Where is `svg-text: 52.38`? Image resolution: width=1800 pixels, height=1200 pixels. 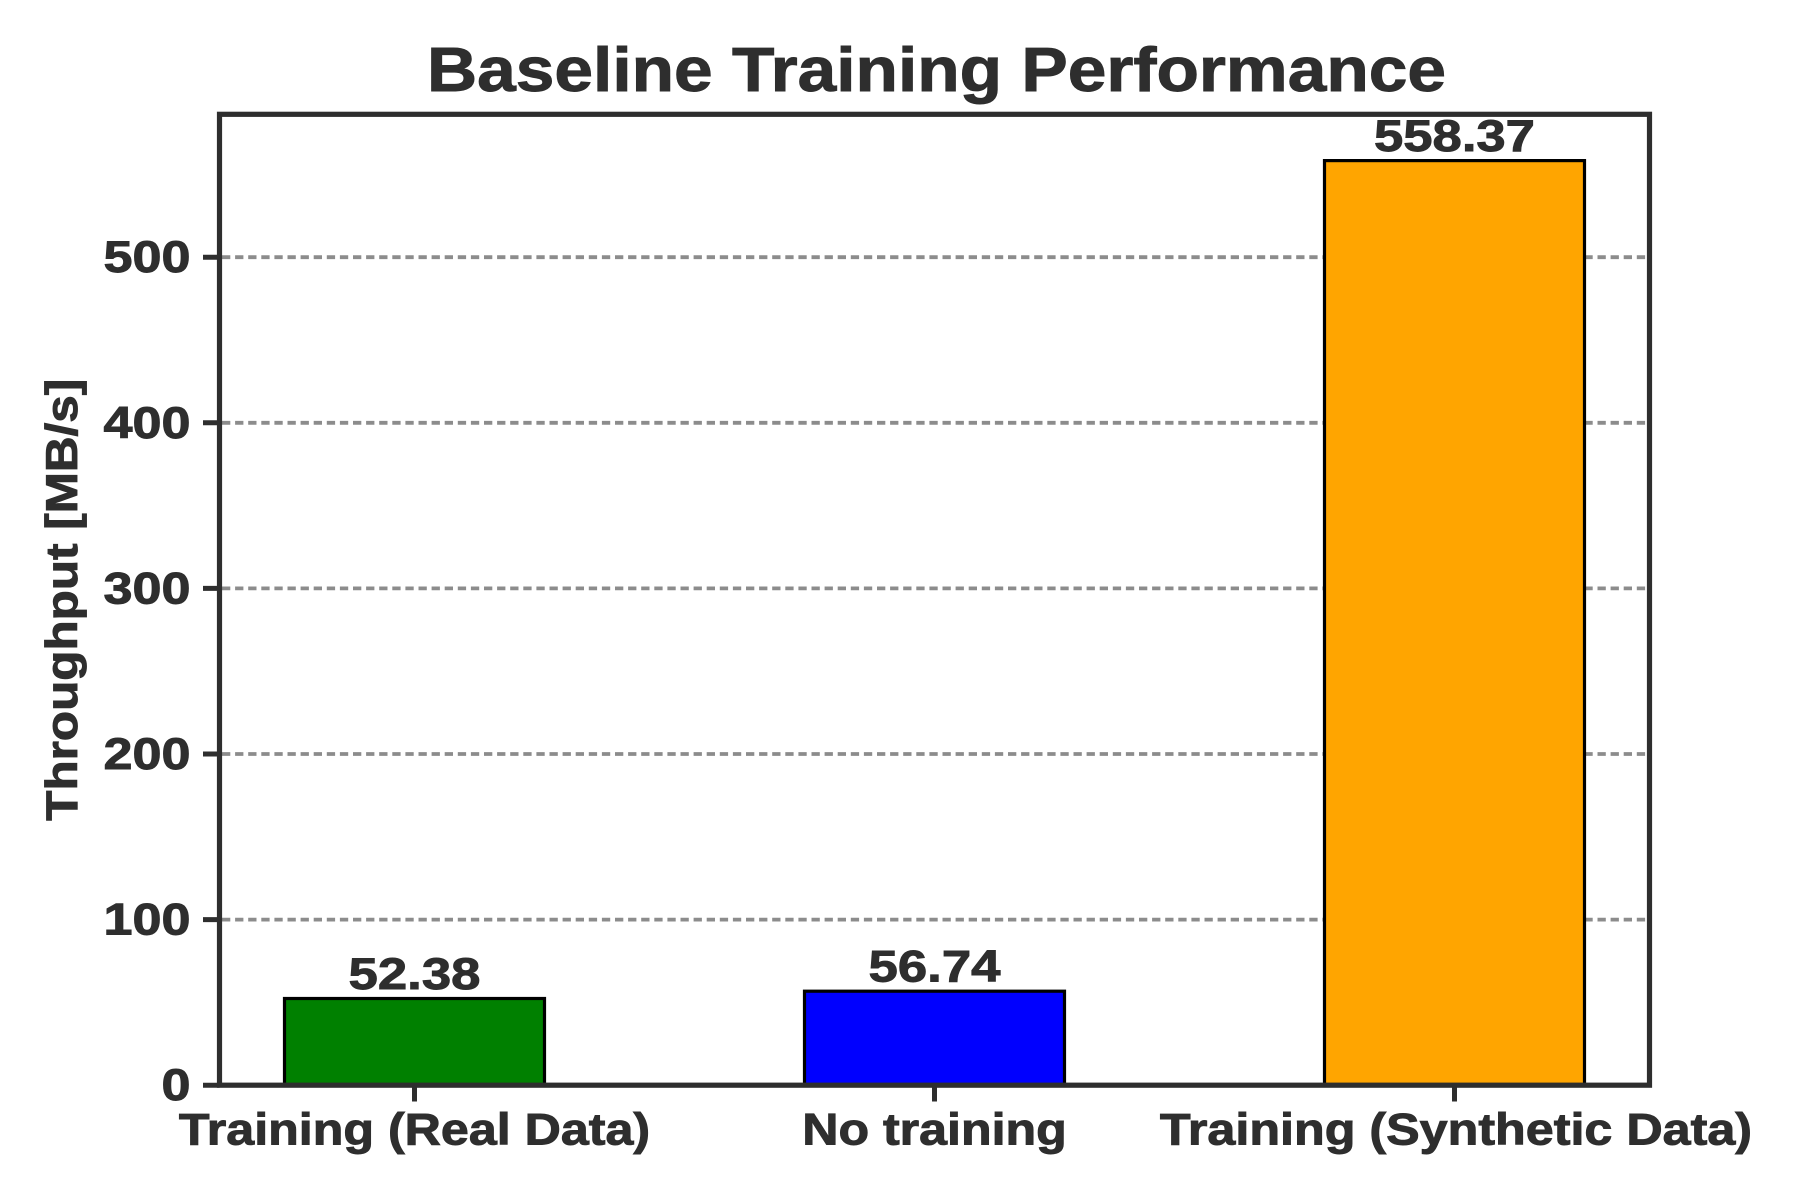 svg-text: 52.38 is located at coordinates (415, 974).